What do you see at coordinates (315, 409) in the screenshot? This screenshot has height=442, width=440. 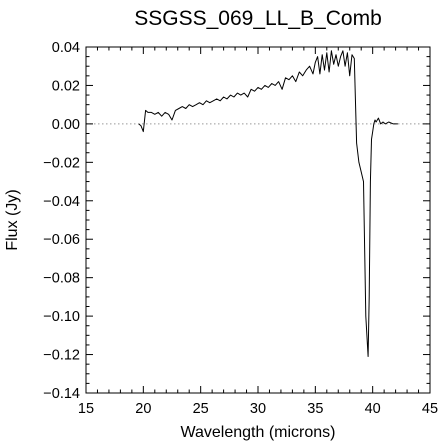 I see `x-tick-label: 35` at bounding box center [315, 409].